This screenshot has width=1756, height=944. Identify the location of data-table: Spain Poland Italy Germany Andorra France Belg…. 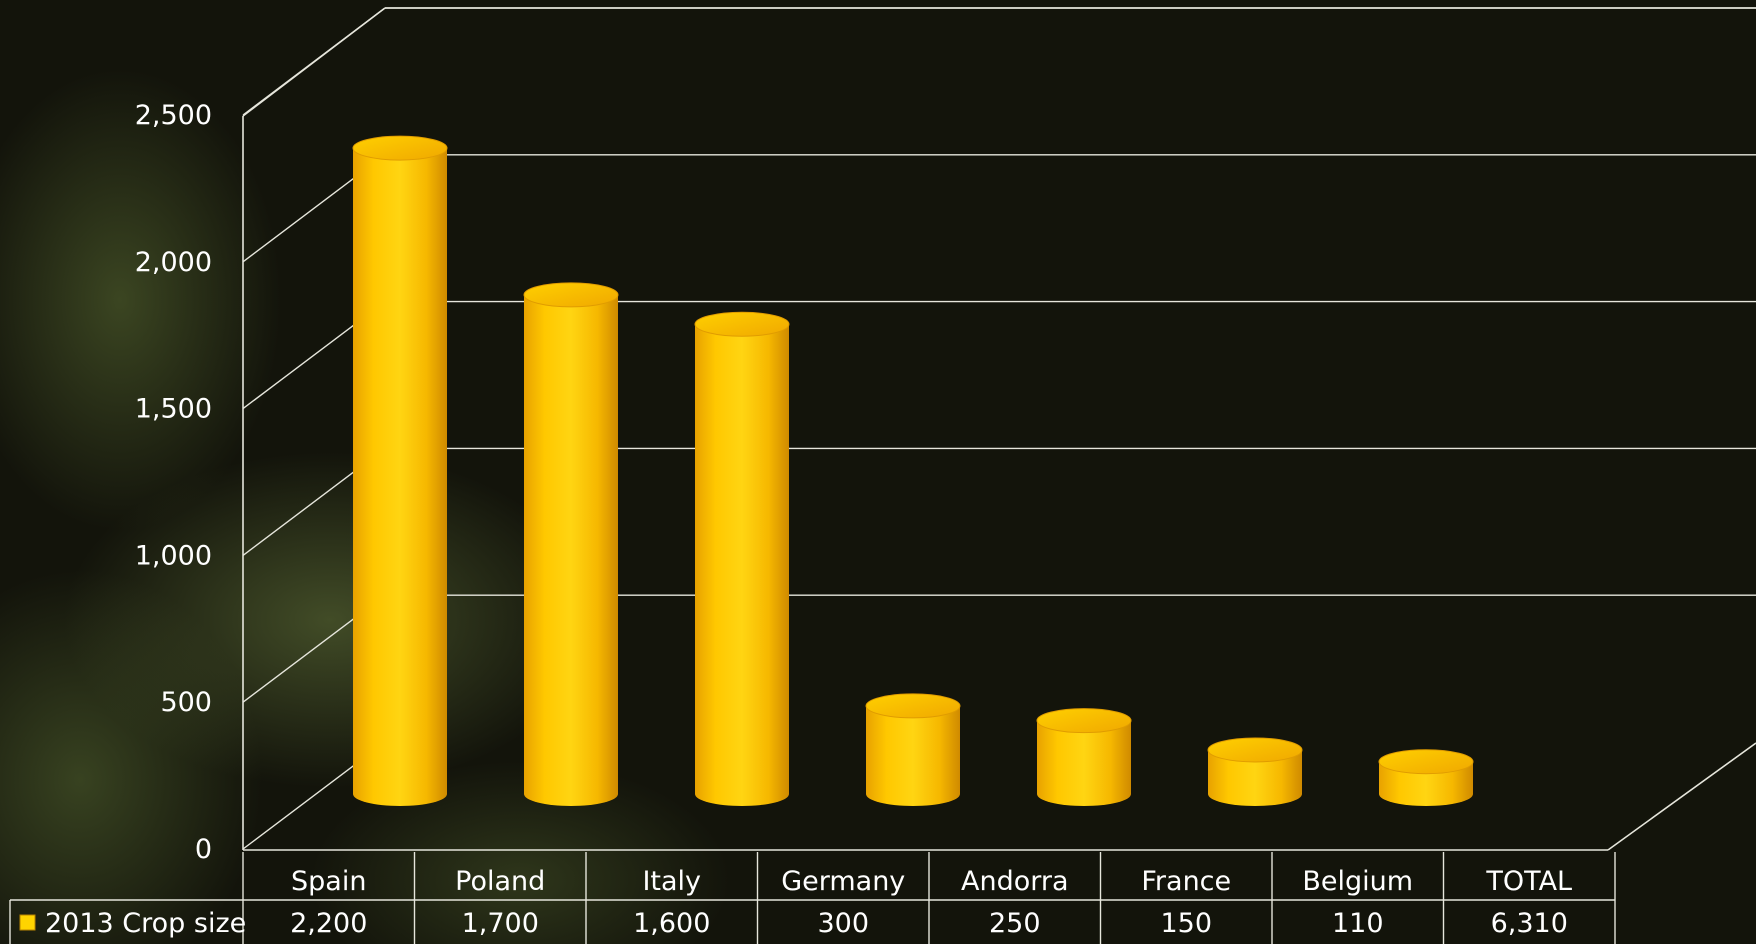
(812, 898).